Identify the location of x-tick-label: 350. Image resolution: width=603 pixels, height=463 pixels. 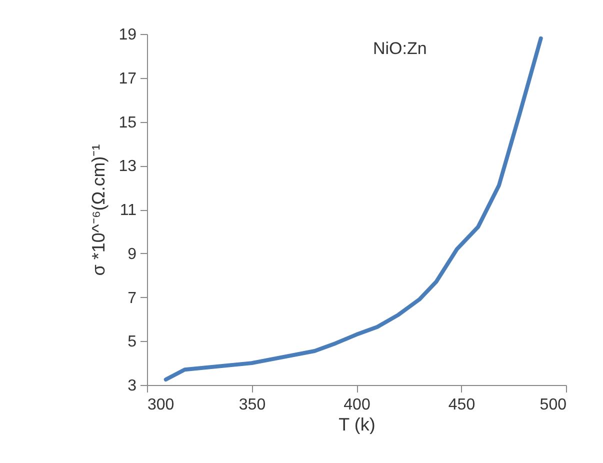
(252, 405).